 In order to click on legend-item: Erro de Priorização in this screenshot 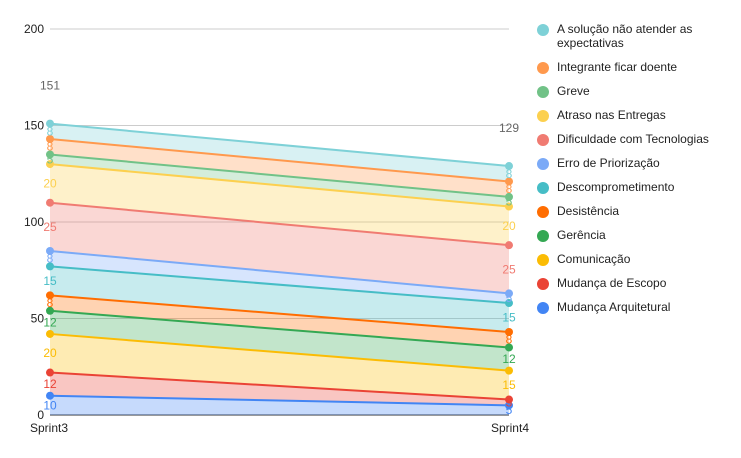, I will do `click(637, 168)`.